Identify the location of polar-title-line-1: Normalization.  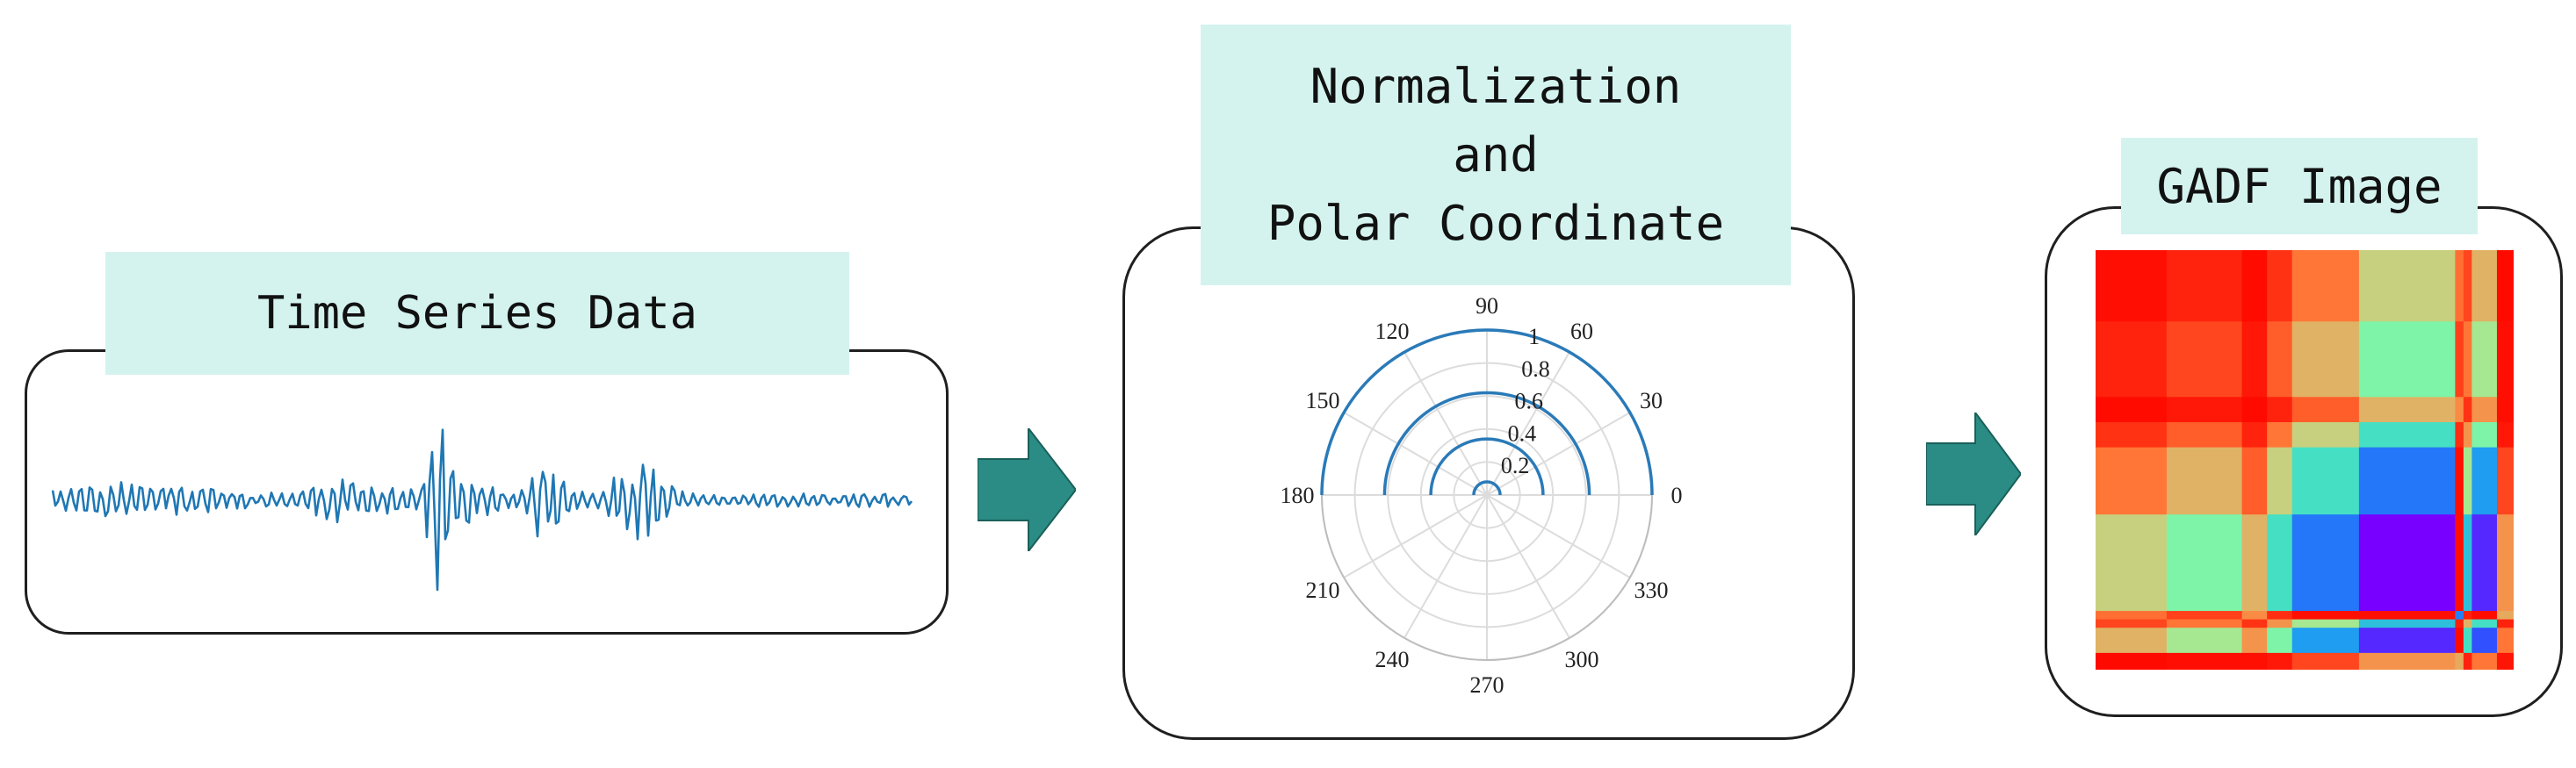
(1496, 86).